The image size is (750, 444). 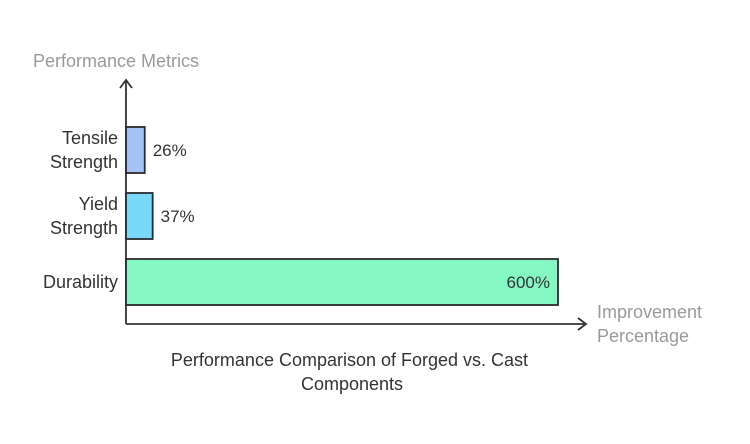 I want to click on category-label-durability-line-1: Durability, so click(x=80, y=282).